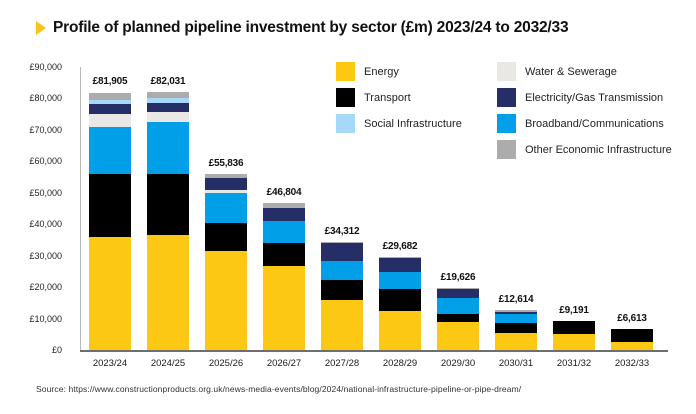 This screenshot has height=414, width=696. I want to click on legend-item-electricity_gas: Electricity/Gas Transmission, so click(584, 97).